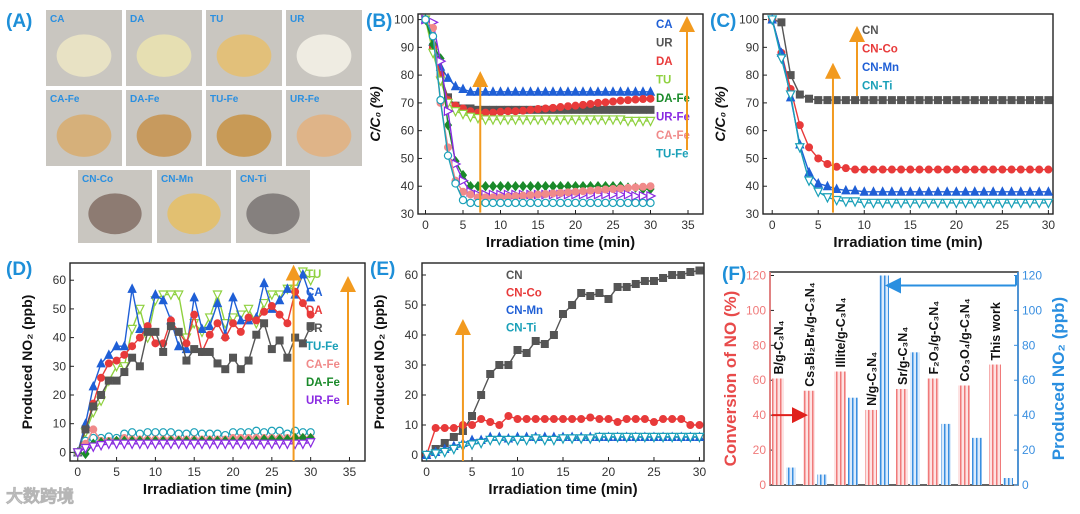 The image size is (1080, 514). What do you see at coordinates (964, 435) in the screenshot?
I see `bar-conversion-co-o-g-c-n` at bounding box center [964, 435].